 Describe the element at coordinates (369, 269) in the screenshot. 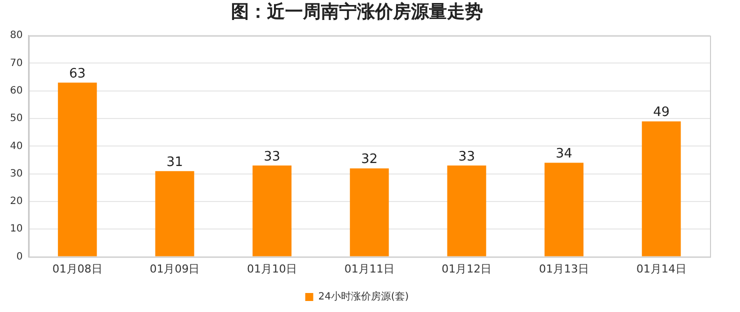

I see `x-tick-label: 01月11日` at that location.